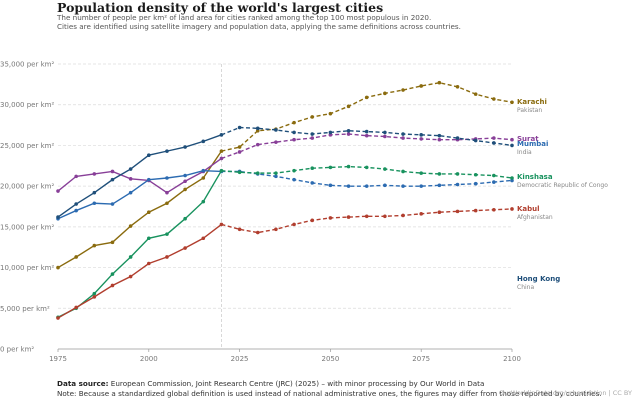 This screenshot has height=400, width=640. Describe the element at coordinates (532, 102) in the screenshot. I see `series-name-label: Karachi` at that location.